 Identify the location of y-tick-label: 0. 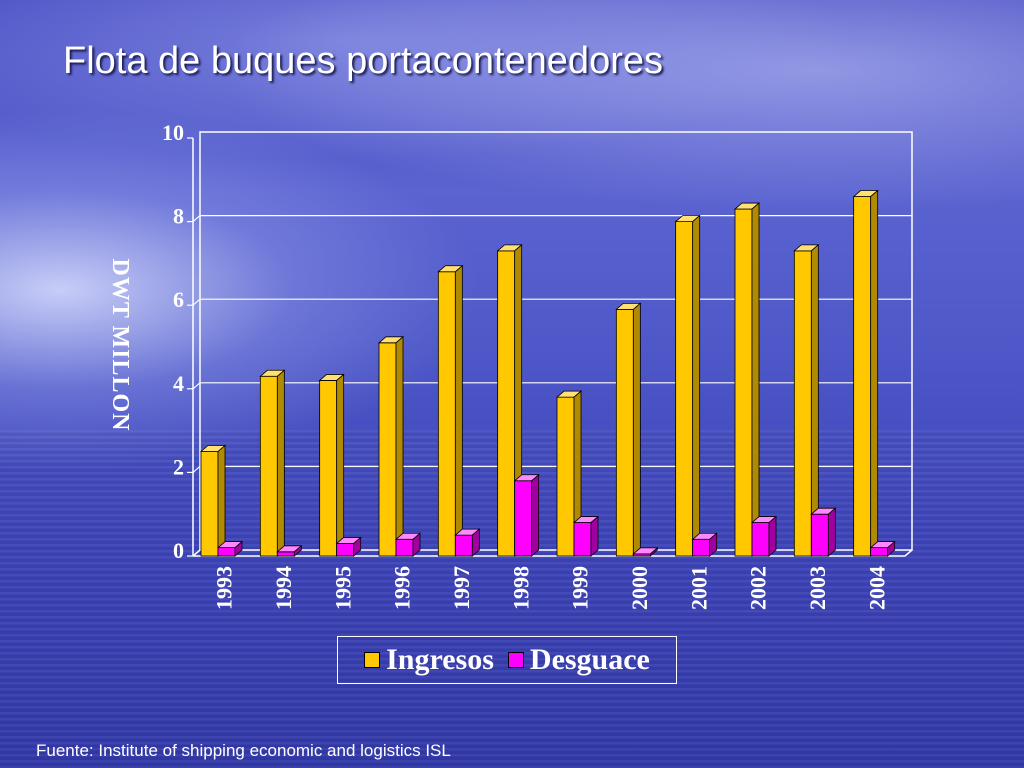
(178, 550).